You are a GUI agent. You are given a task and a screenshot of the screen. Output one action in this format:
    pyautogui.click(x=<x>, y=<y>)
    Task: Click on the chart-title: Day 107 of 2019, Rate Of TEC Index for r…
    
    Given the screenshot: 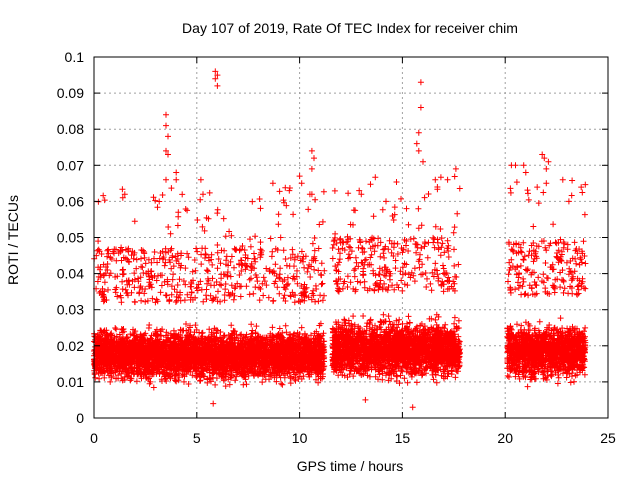 What is the action you would take?
    pyautogui.click(x=350, y=28)
    